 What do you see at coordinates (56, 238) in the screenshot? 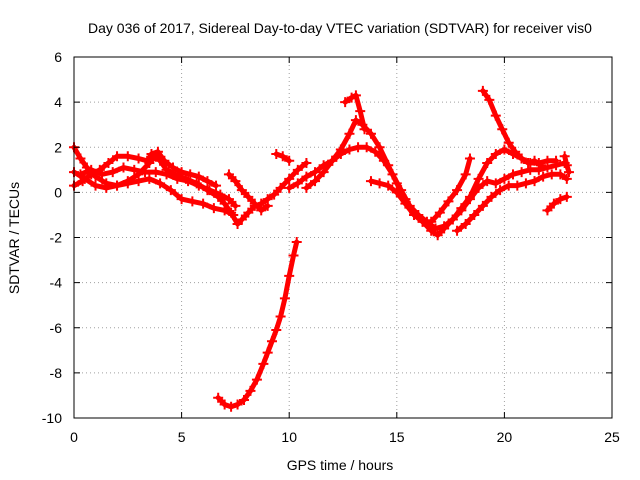
I see `y-tick-label: -2` at bounding box center [56, 238].